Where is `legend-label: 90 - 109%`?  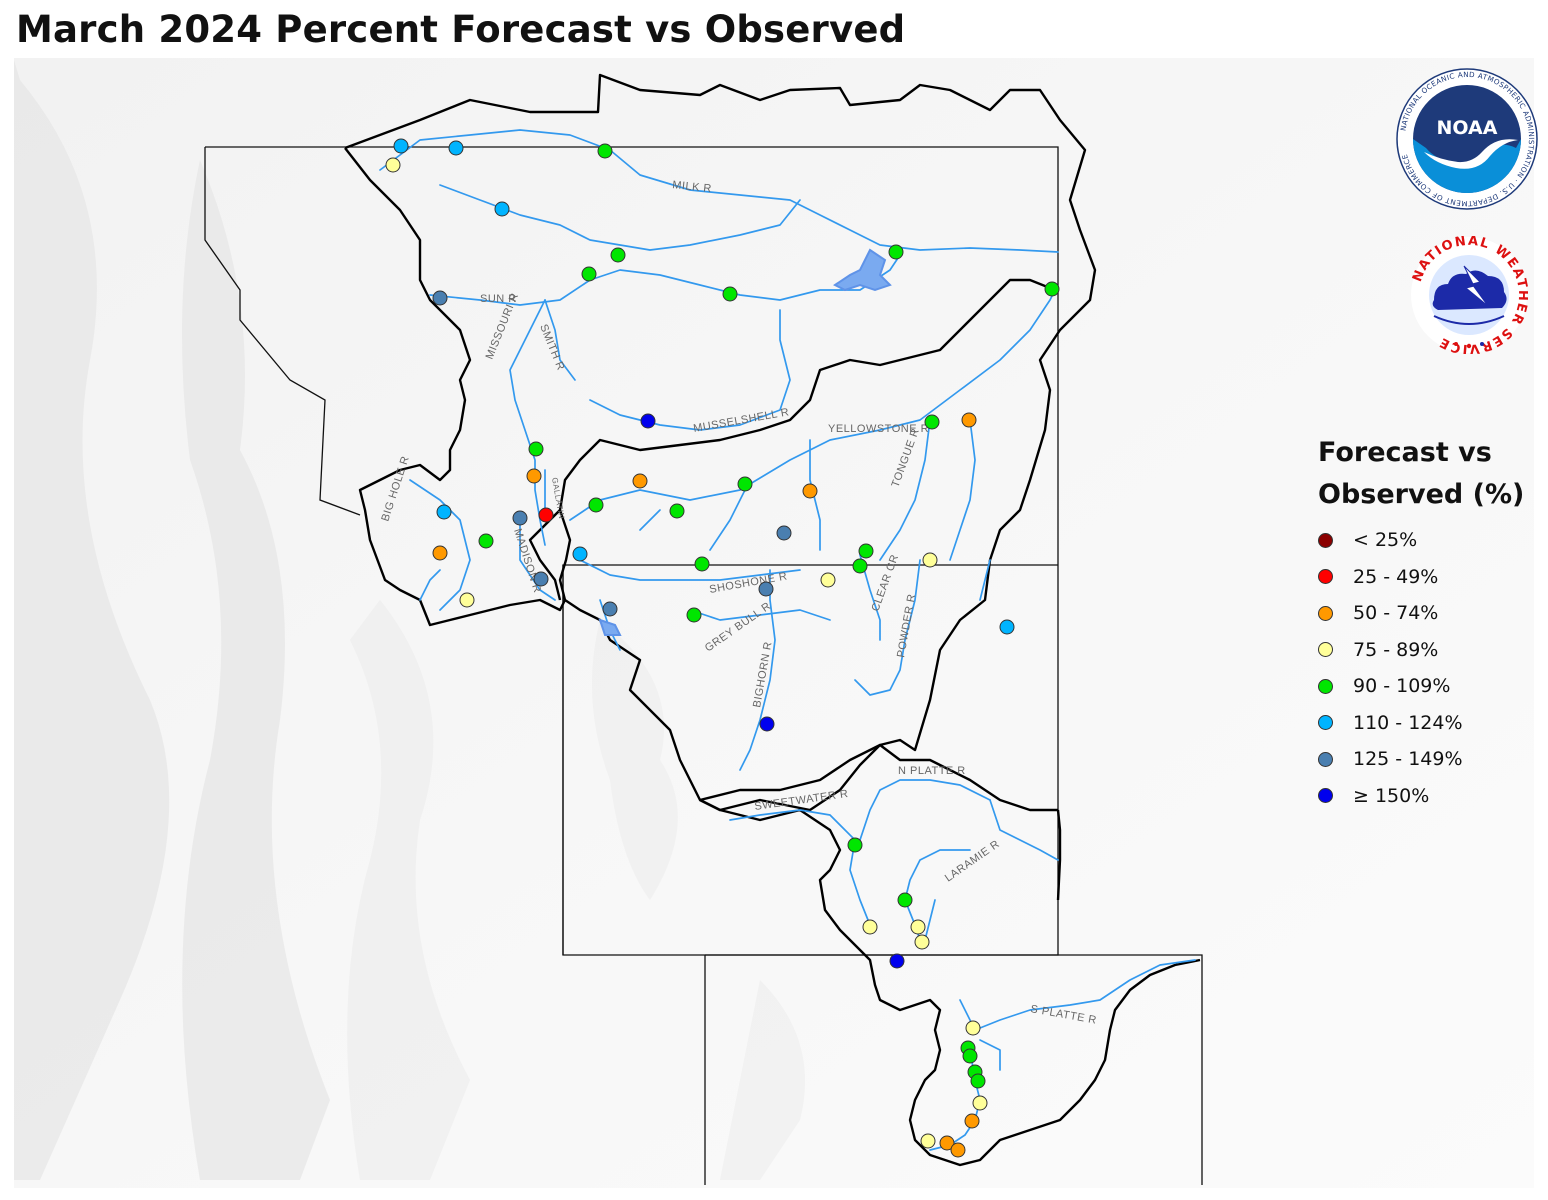
legend-label: 90 - 109% is located at coordinates (1402, 686).